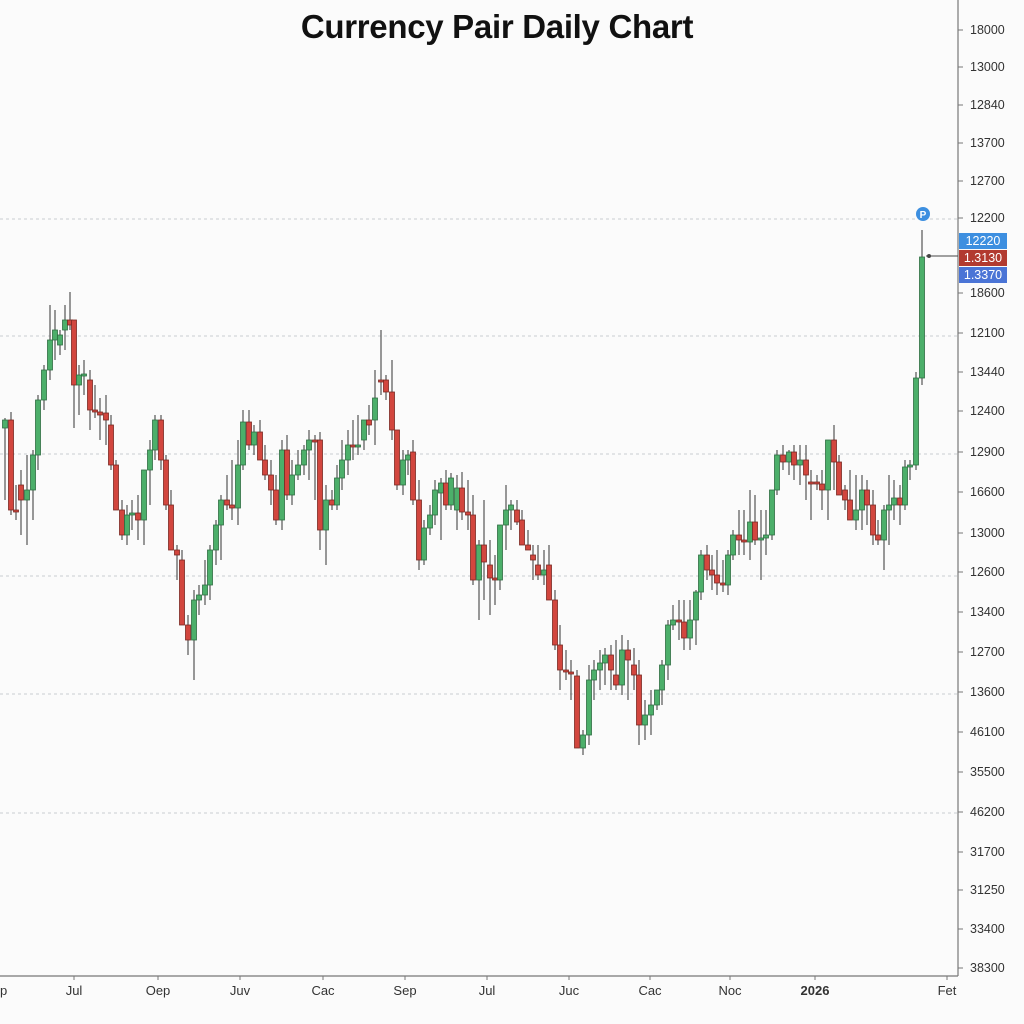  What do you see at coordinates (987, 105) in the screenshot?
I see `y-tick-label: 12840` at bounding box center [987, 105].